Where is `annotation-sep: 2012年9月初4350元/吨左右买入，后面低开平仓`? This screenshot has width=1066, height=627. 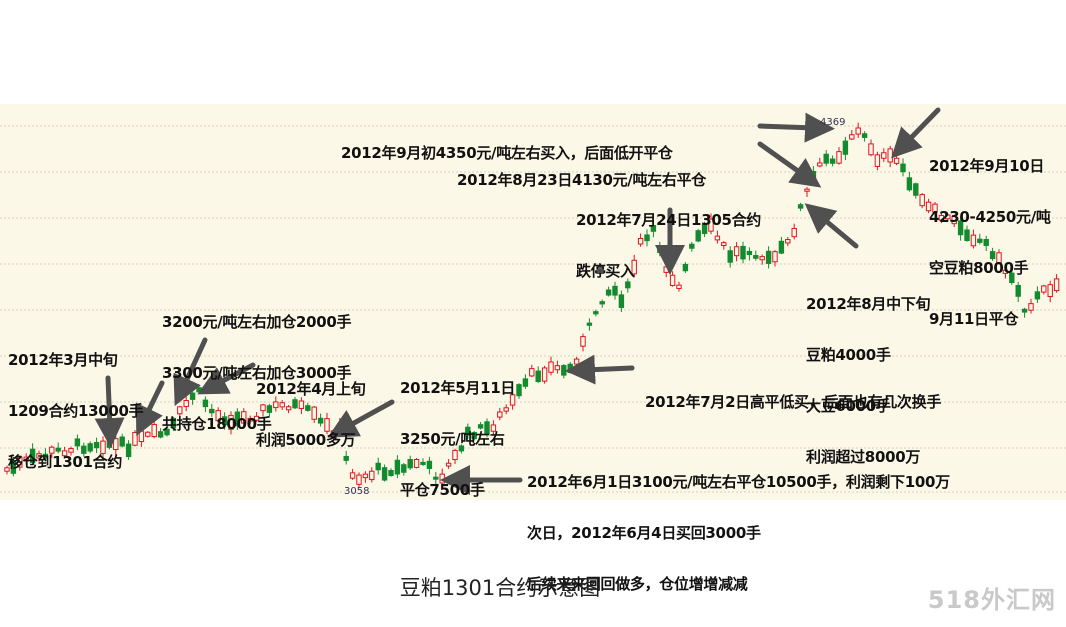 annotation-sep: 2012年9月初4350元/吨左右买入，后面低开平仓 is located at coordinates (507, 153).